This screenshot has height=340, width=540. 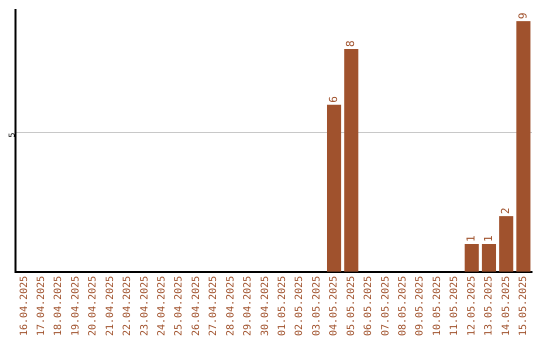 What do you see at coordinates (282, 306) in the screenshot?
I see `x-tick-label: 01.05.2025` at bounding box center [282, 306].